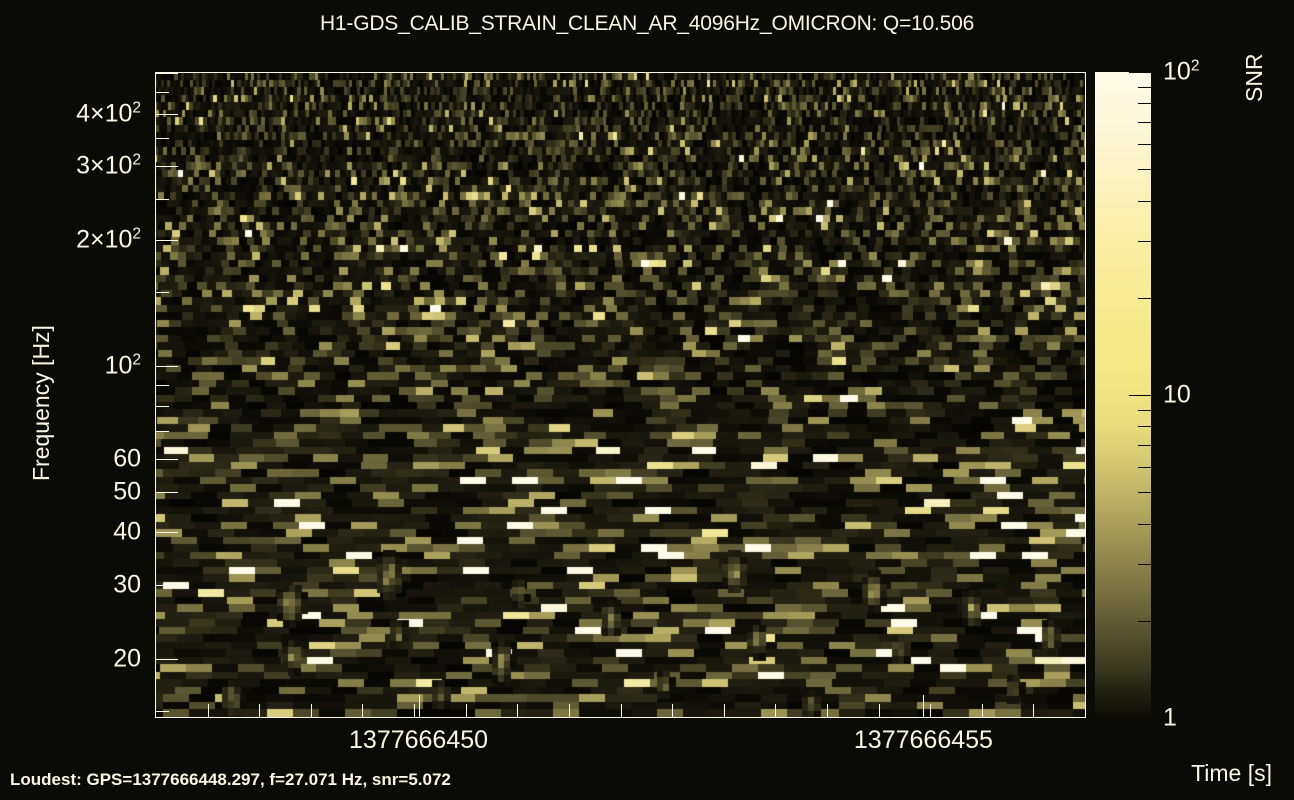  Describe the element at coordinates (1254, 77) in the screenshot. I see `colorbar-title: SNR` at that location.